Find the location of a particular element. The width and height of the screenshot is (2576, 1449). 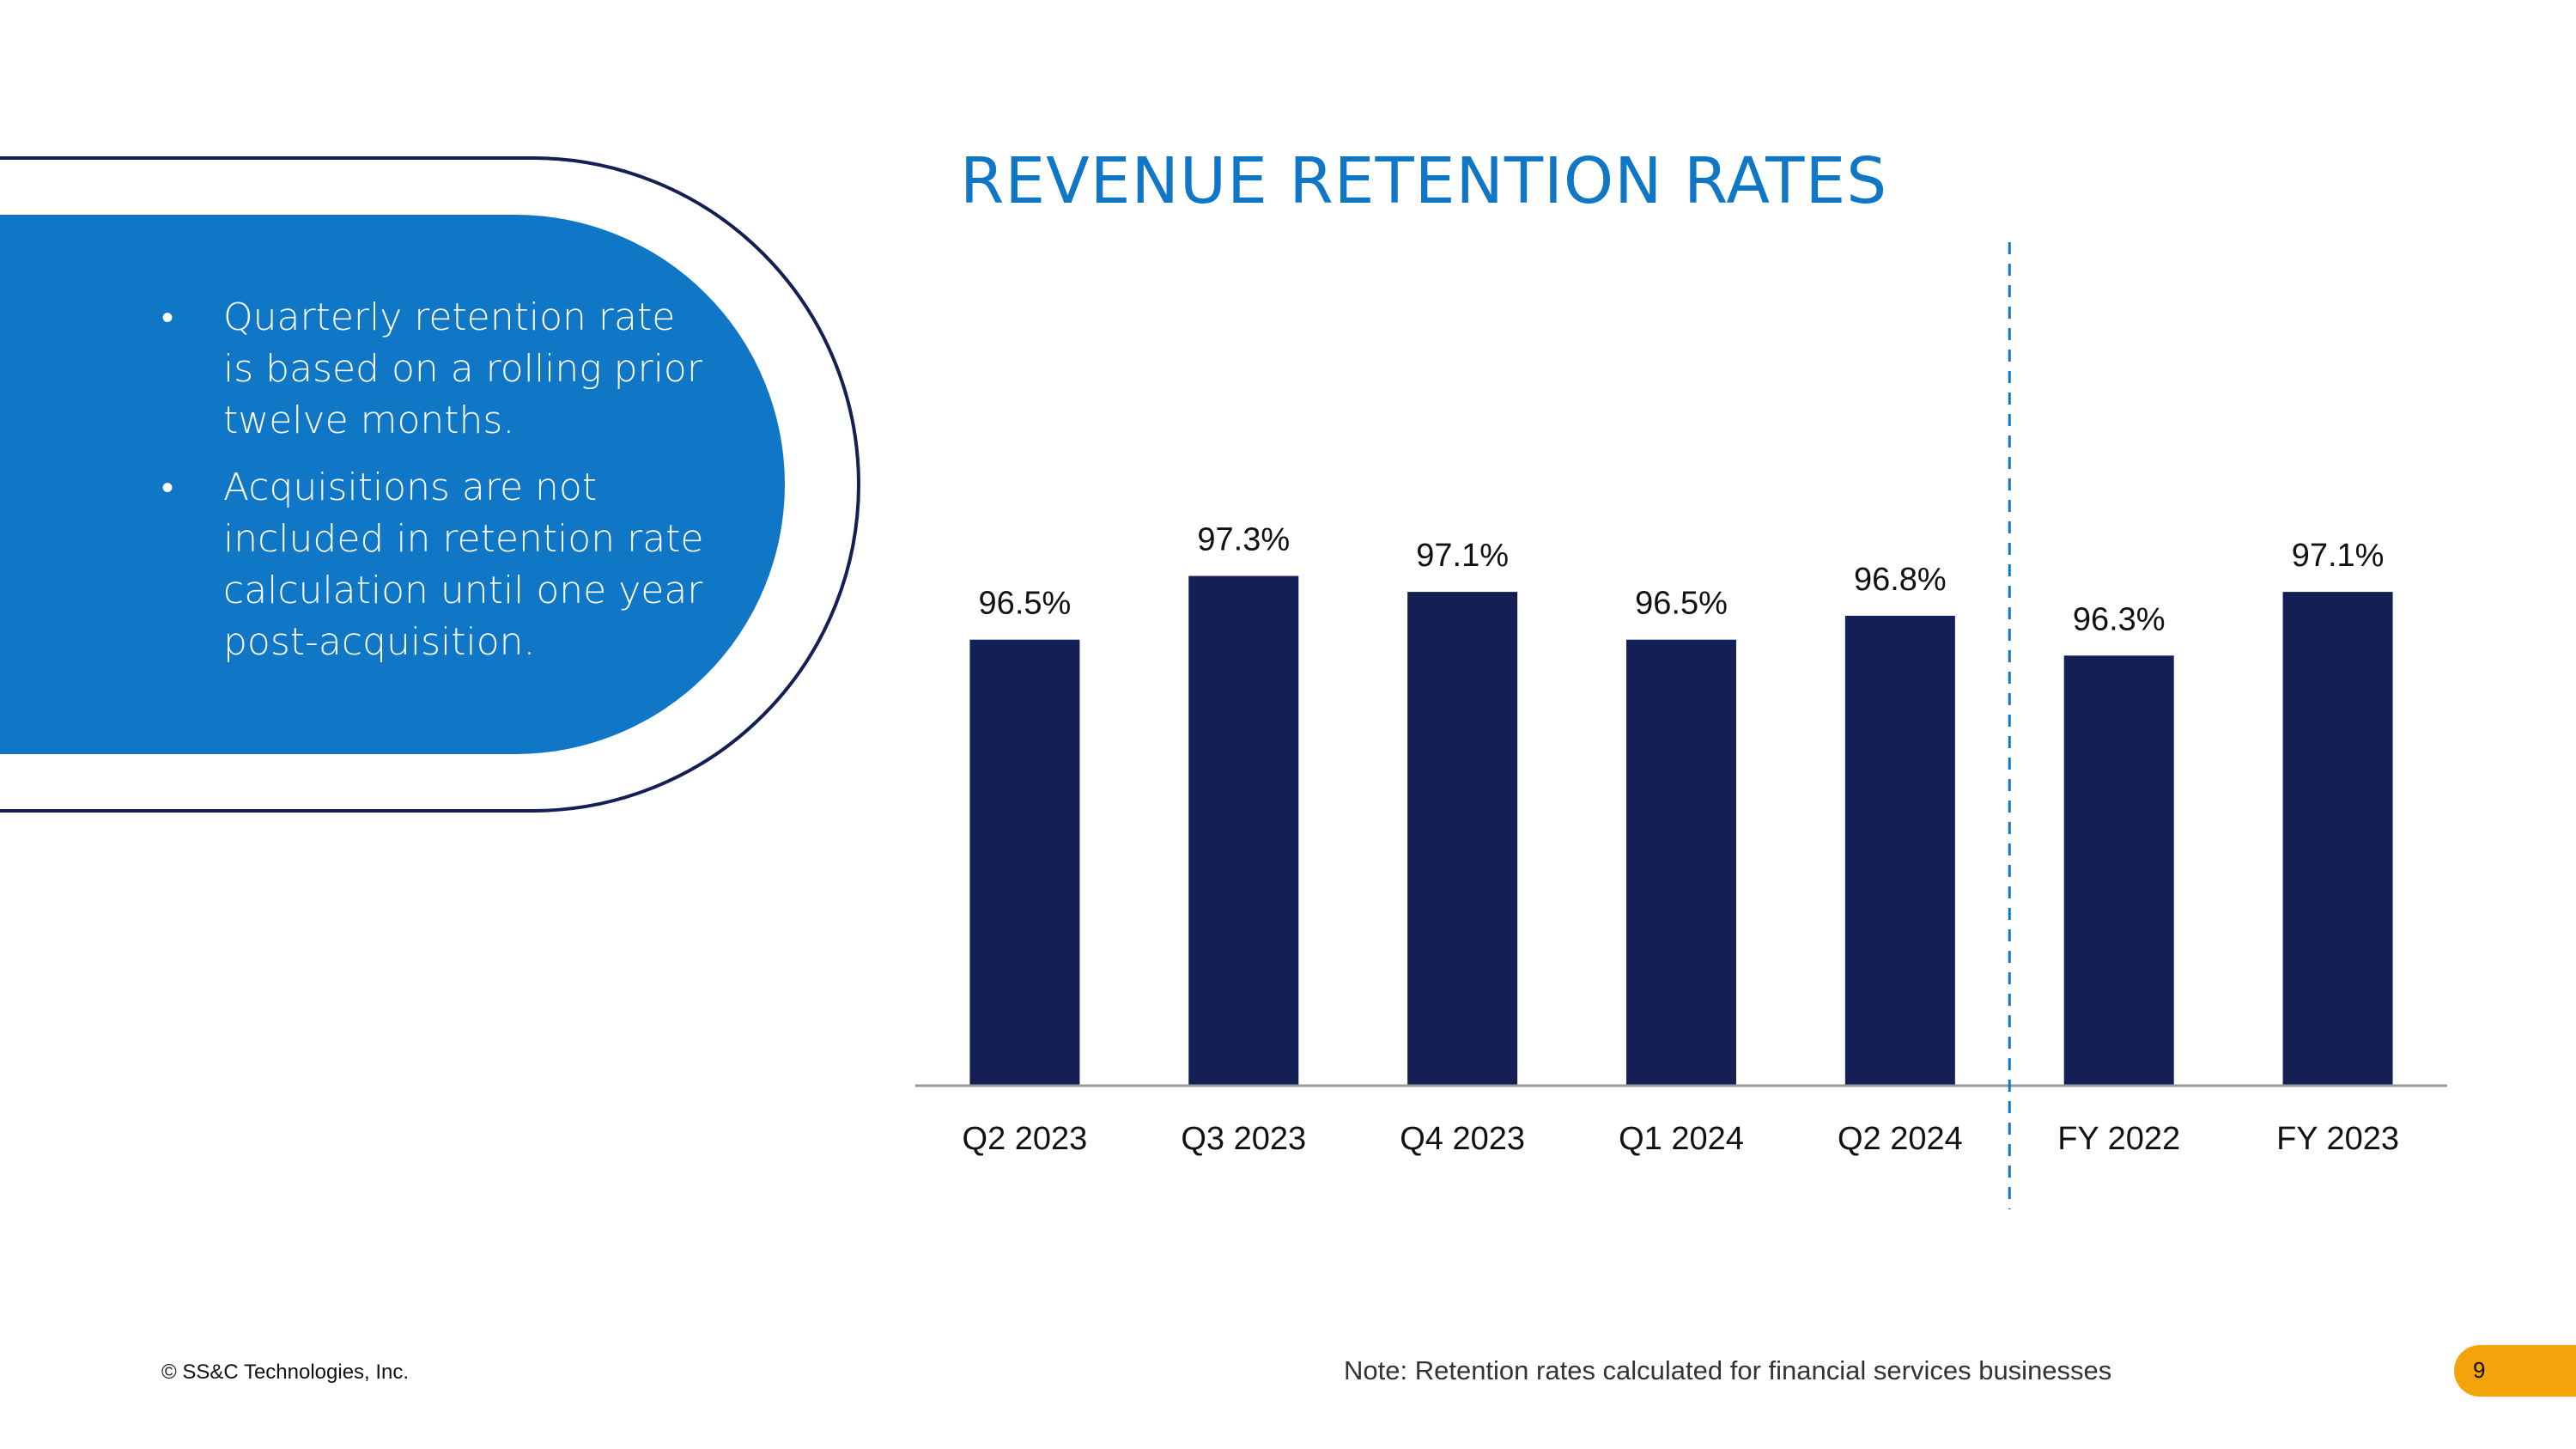

x-tick-label: Q3 2023 is located at coordinates (1243, 1139).